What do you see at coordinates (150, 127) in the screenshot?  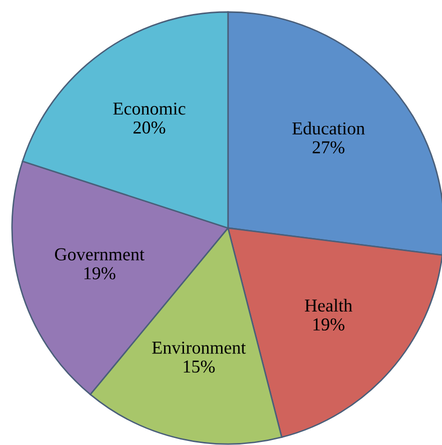 I see `data-label: 20%` at bounding box center [150, 127].